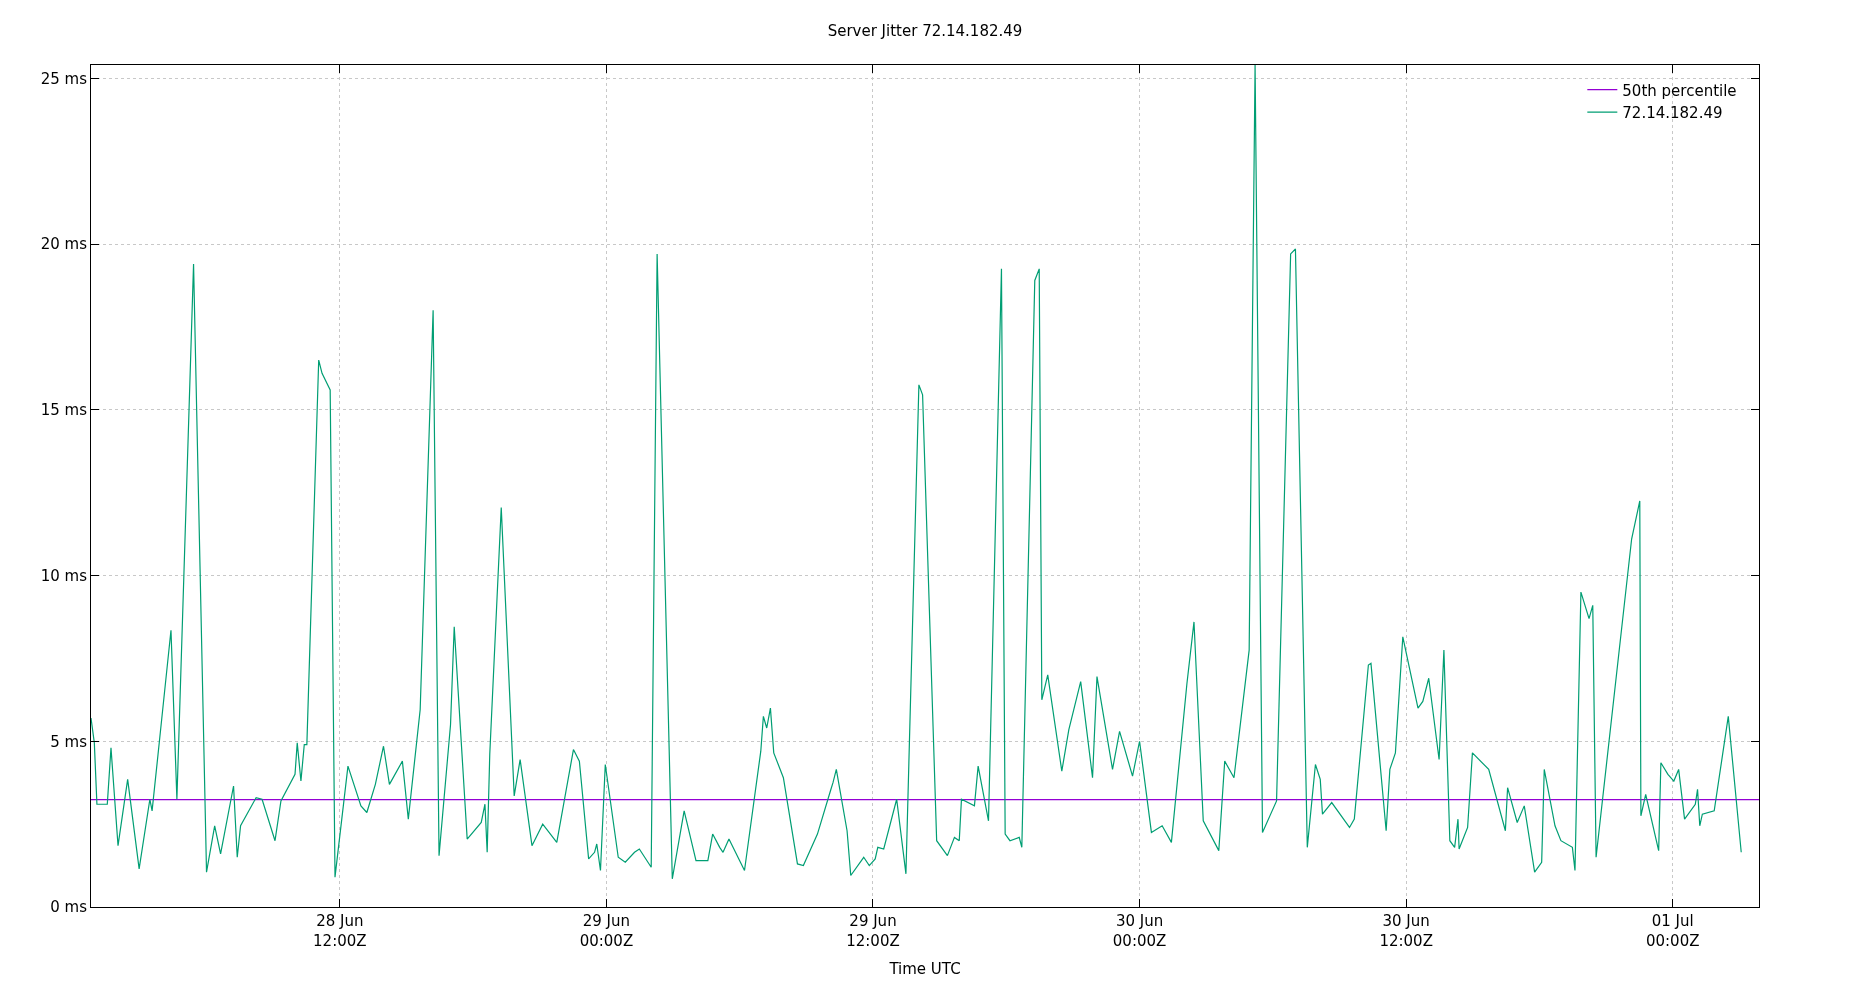 The width and height of the screenshot is (1850, 1000). I want to click on x-tick-label: 29 Jun 00:00Z, so click(606, 931).